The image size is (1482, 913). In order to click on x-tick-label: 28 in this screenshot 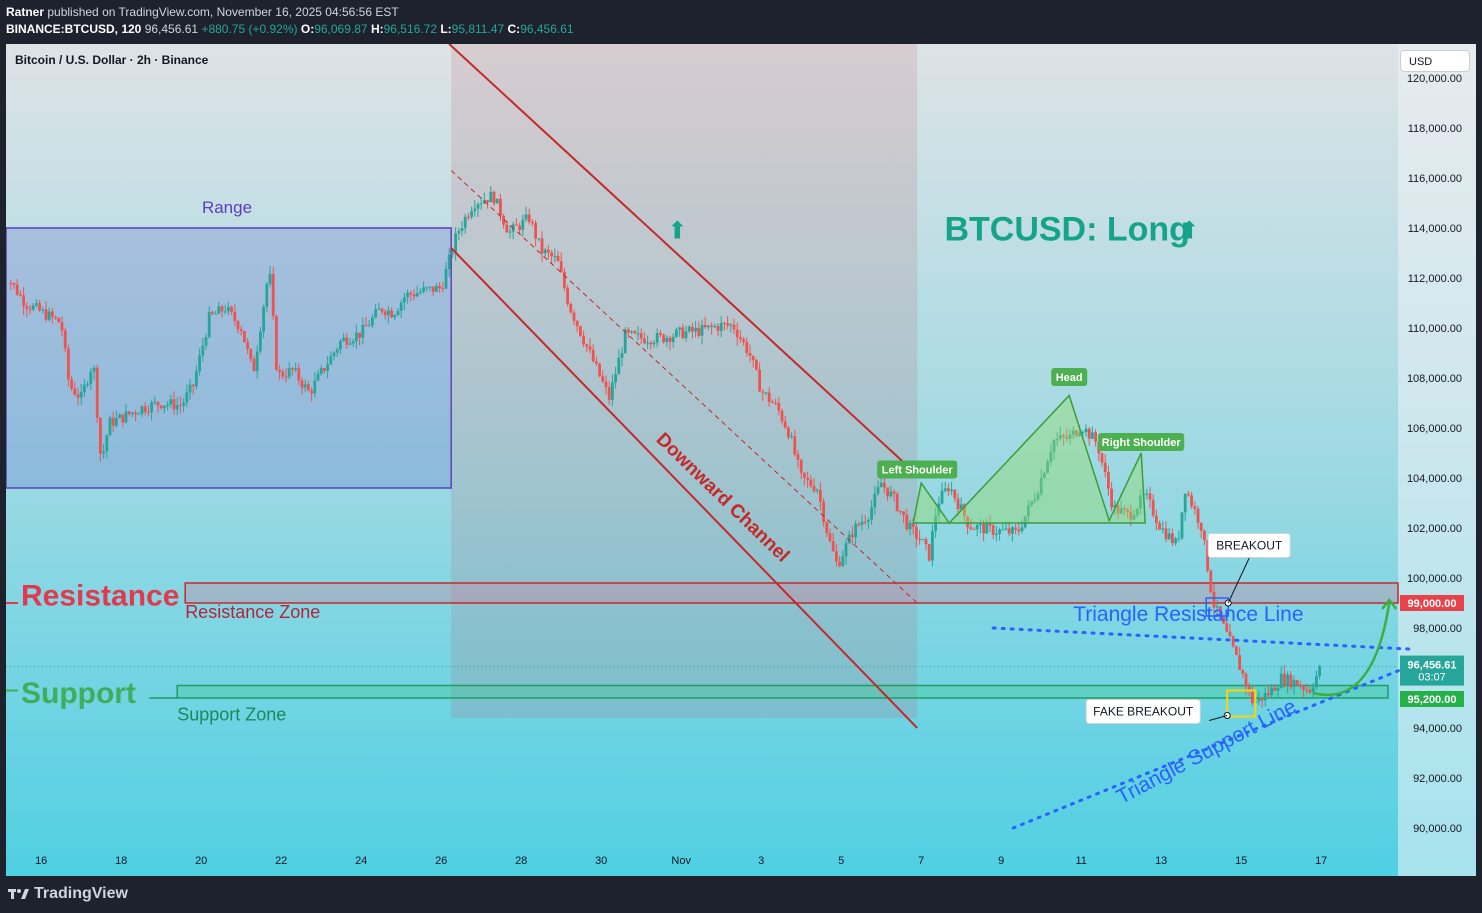, I will do `click(521, 861)`.